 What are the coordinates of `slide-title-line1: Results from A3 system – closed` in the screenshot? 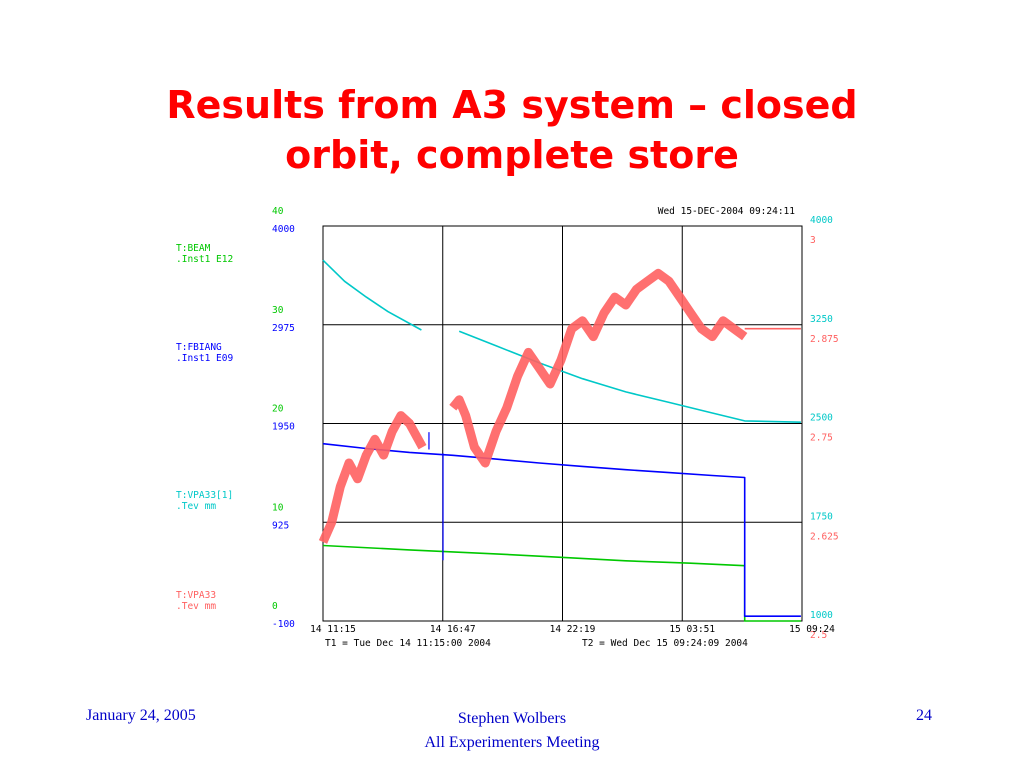 It's located at (512, 105).